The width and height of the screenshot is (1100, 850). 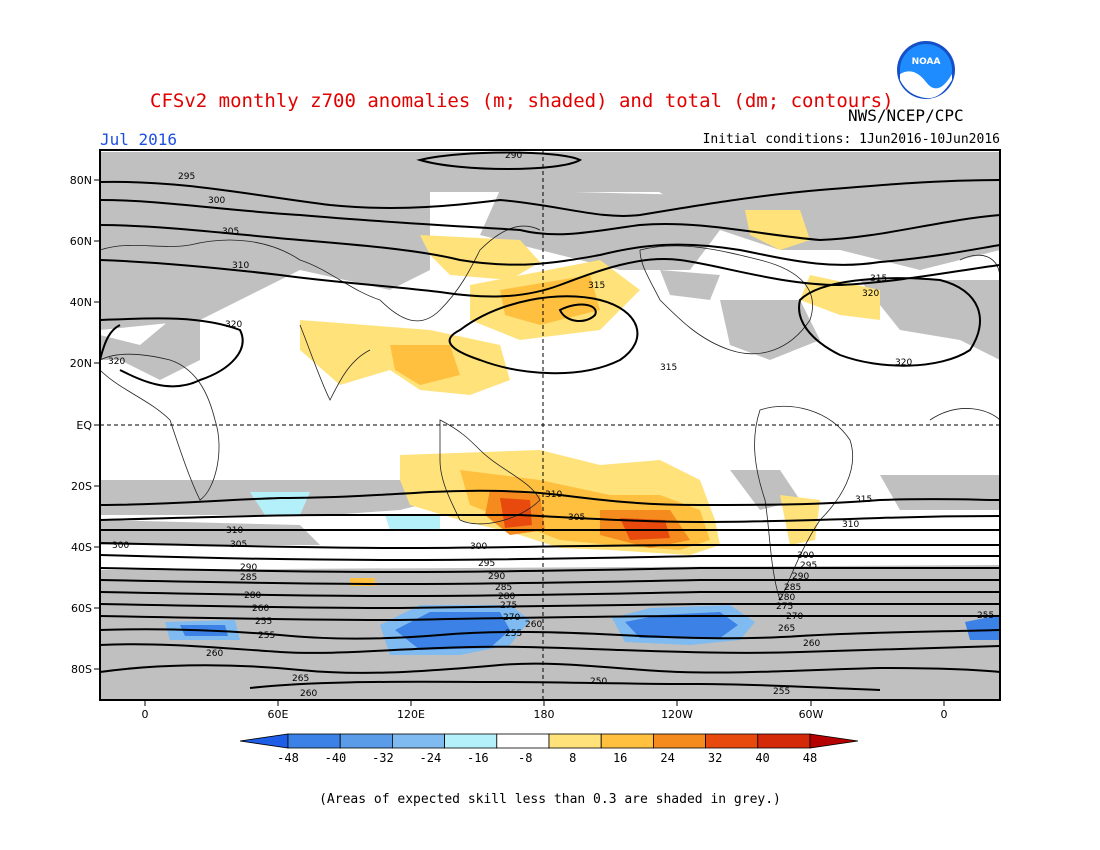 What do you see at coordinates (81, 363) in the screenshot?
I see `lat-label: 20N` at bounding box center [81, 363].